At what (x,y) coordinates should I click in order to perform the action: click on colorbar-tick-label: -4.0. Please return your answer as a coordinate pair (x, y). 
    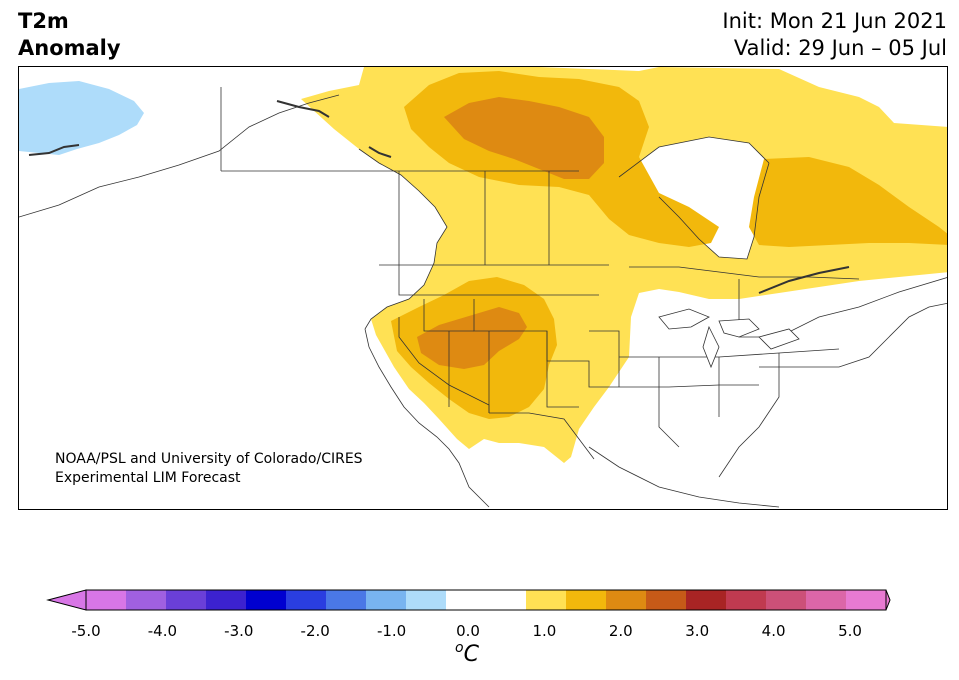
    Looking at the image, I should click on (162, 631).